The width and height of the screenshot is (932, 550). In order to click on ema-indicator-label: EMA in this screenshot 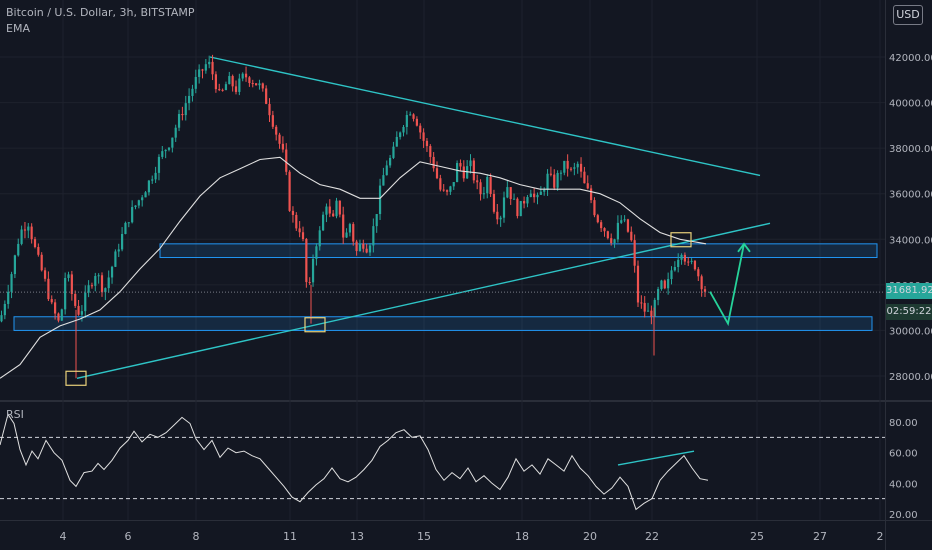, I will do `click(18, 28)`.